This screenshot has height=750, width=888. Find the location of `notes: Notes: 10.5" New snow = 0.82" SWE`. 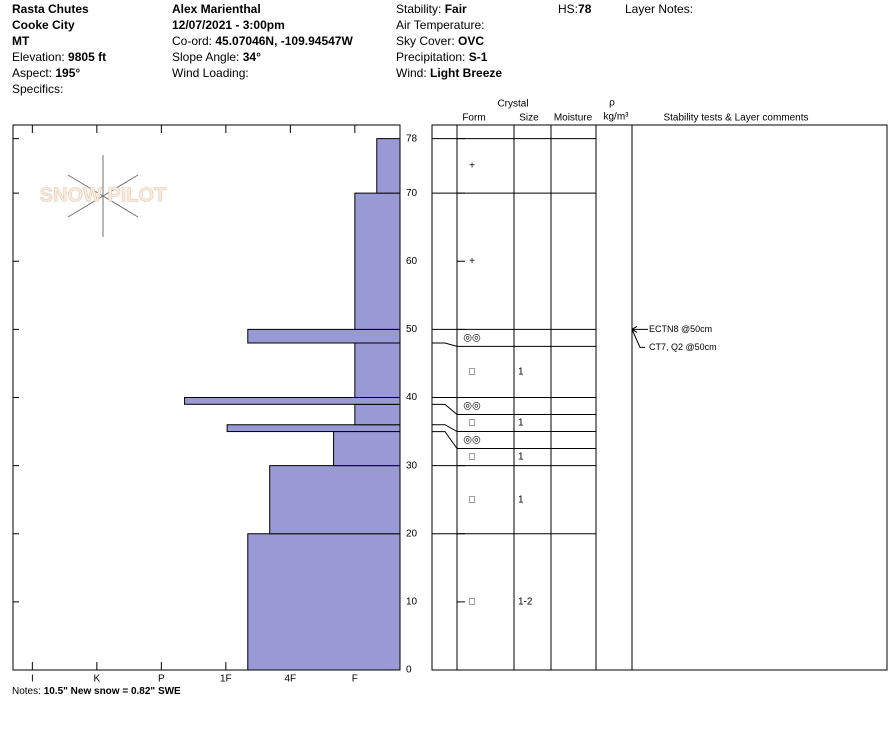

notes: Notes: 10.5" New snow = 0.82" SWE is located at coordinates (96, 691).